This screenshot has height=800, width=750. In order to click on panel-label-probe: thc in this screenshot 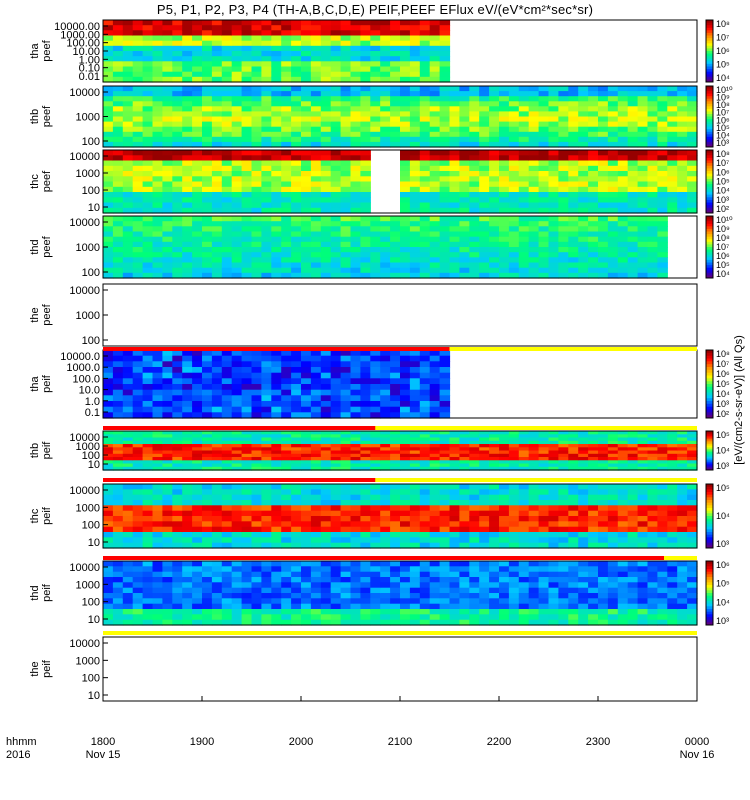, I will do `click(35, 181)`.